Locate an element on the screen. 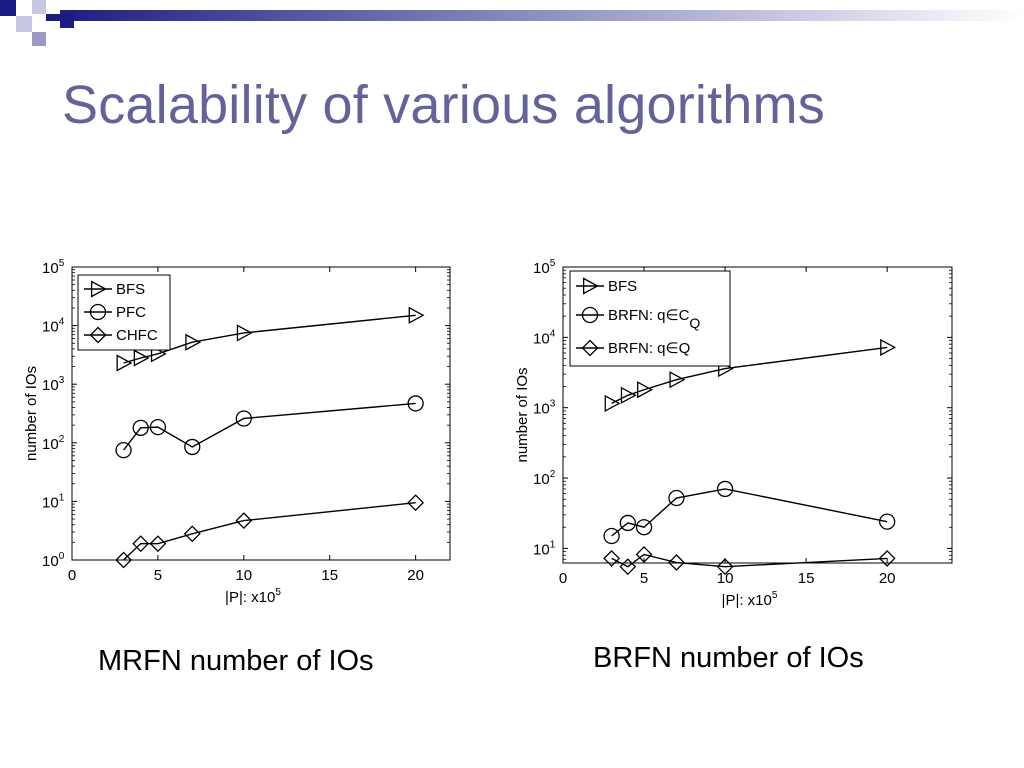 This screenshot has width=1024, height=768. y-tick-label: 10⁰ is located at coordinates (53, 560).